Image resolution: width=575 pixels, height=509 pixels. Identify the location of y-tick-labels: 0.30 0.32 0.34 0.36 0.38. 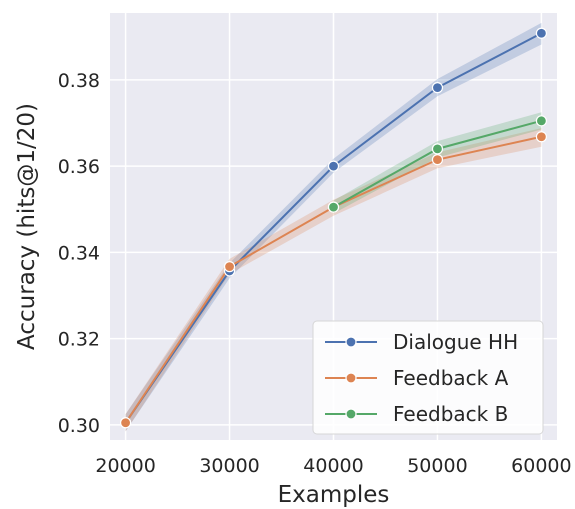
(79, 253).